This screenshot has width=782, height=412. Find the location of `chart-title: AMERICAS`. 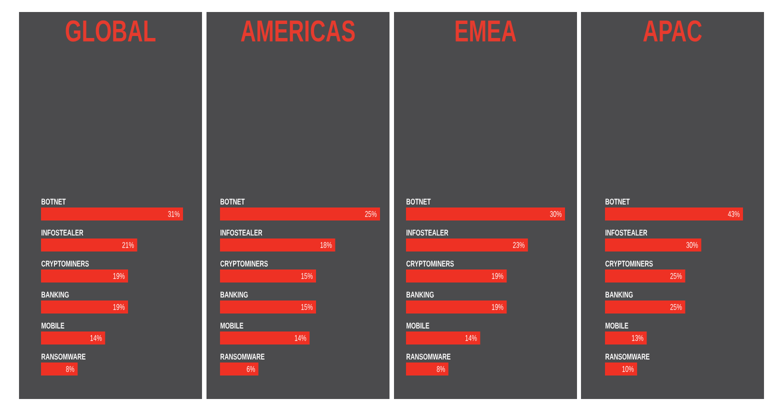

chart-title: AMERICAS is located at coordinates (297, 31).